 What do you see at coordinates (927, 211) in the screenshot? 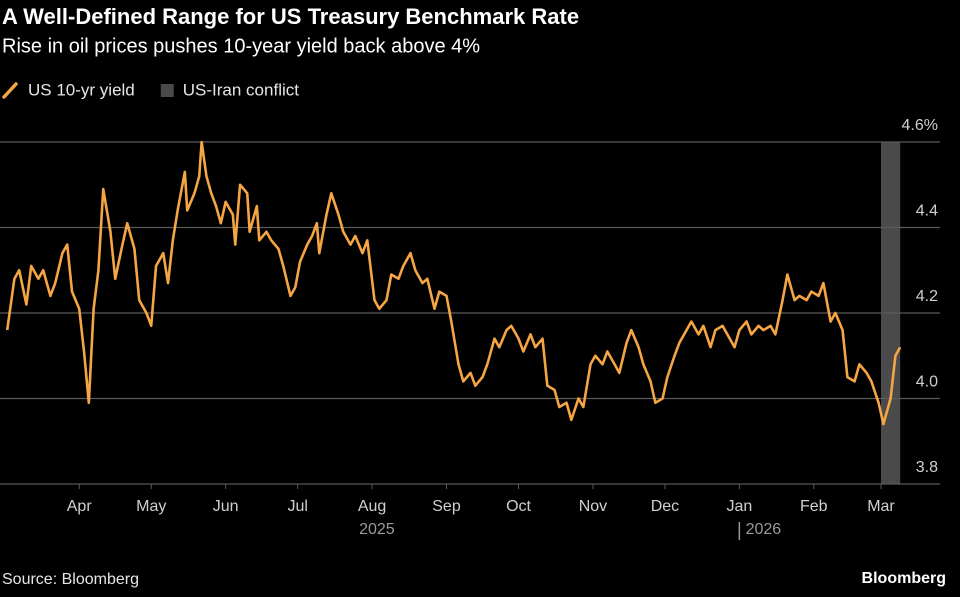
I see `y-tick-label: 4.4` at bounding box center [927, 211].